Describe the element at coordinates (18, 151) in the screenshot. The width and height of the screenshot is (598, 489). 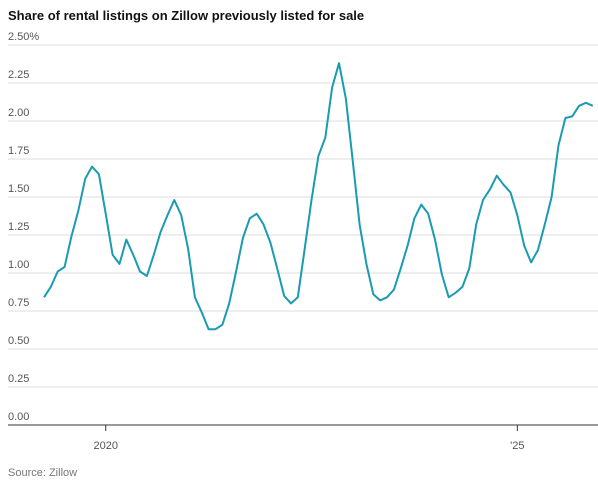
I see `y-tick-label: 1.75` at that location.